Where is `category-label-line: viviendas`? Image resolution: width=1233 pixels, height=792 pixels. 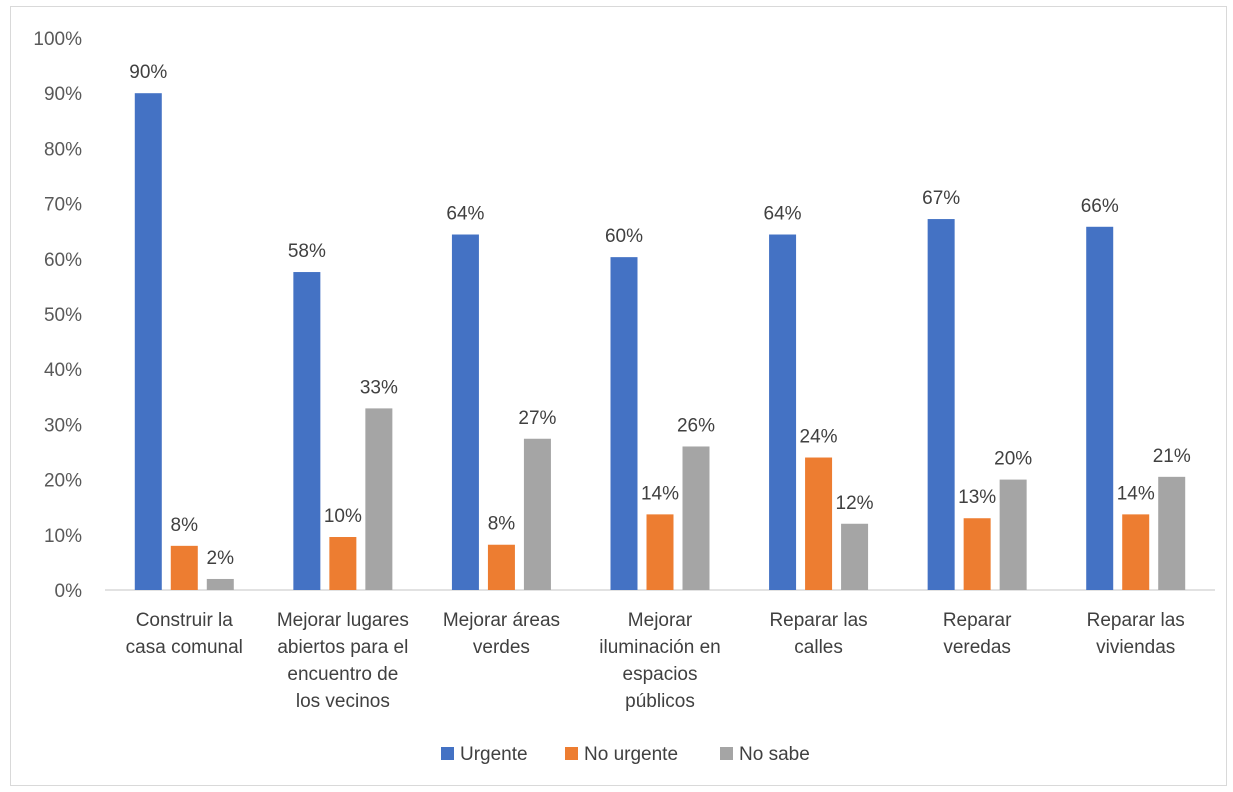
category-label-line: viviendas is located at coordinates (1135, 647).